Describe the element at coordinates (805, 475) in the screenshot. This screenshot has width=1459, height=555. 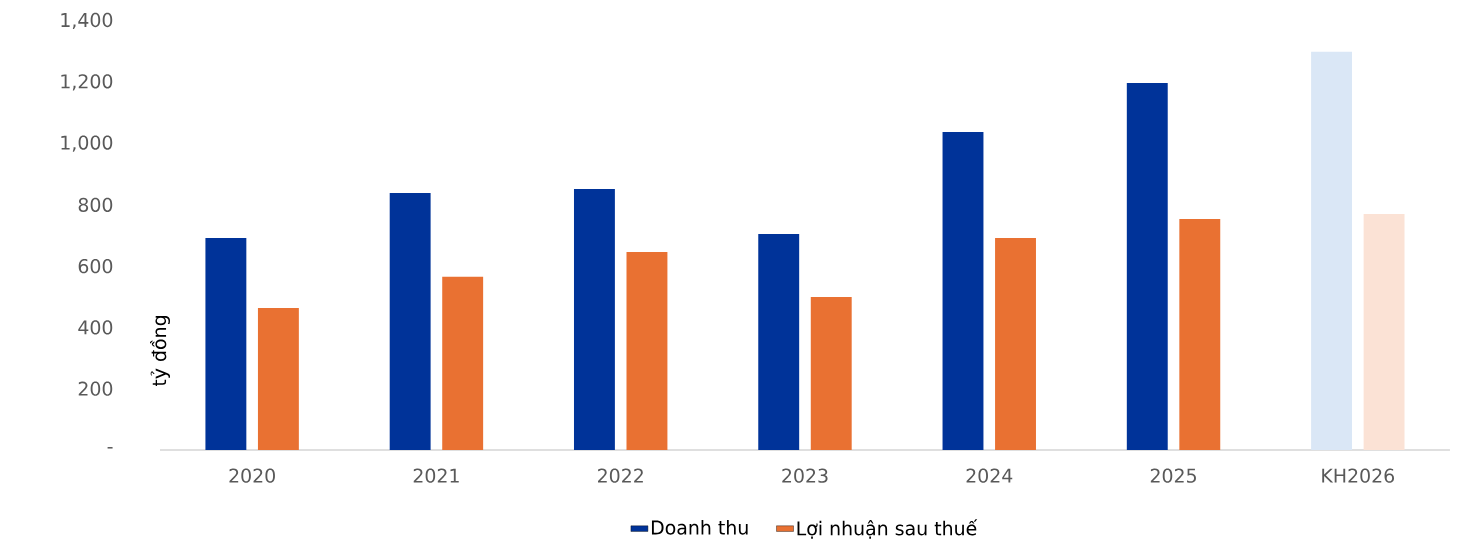
I see `x-tick-label: 2023` at that location.